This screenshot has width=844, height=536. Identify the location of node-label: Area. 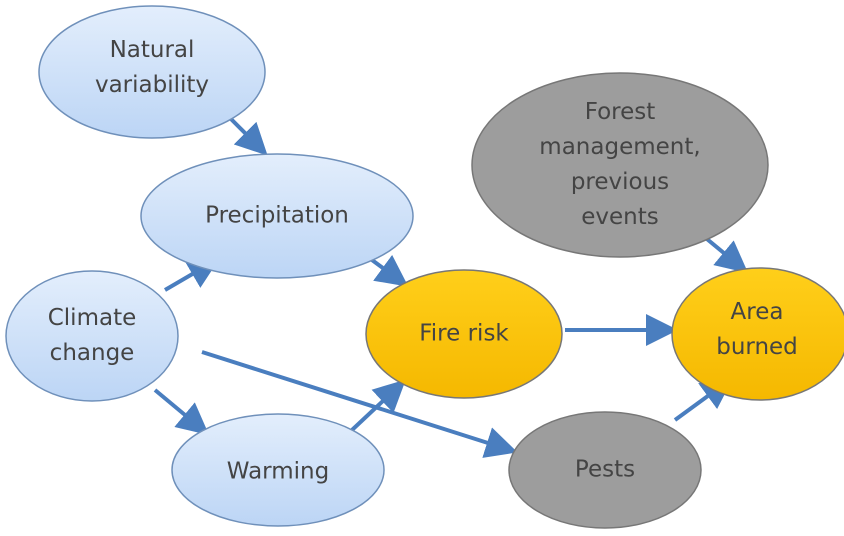
(757, 312).